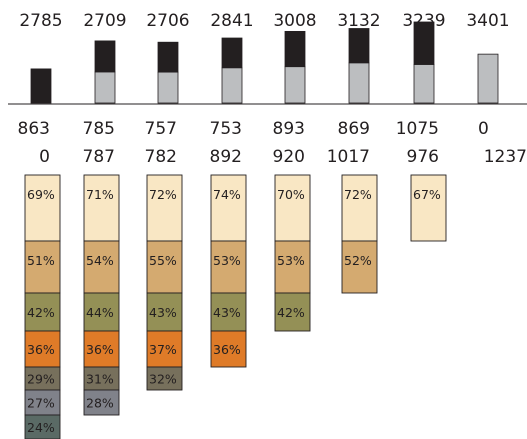 This screenshot has width=527, height=439. I want to click on row1-value: 893, so click(289, 129).